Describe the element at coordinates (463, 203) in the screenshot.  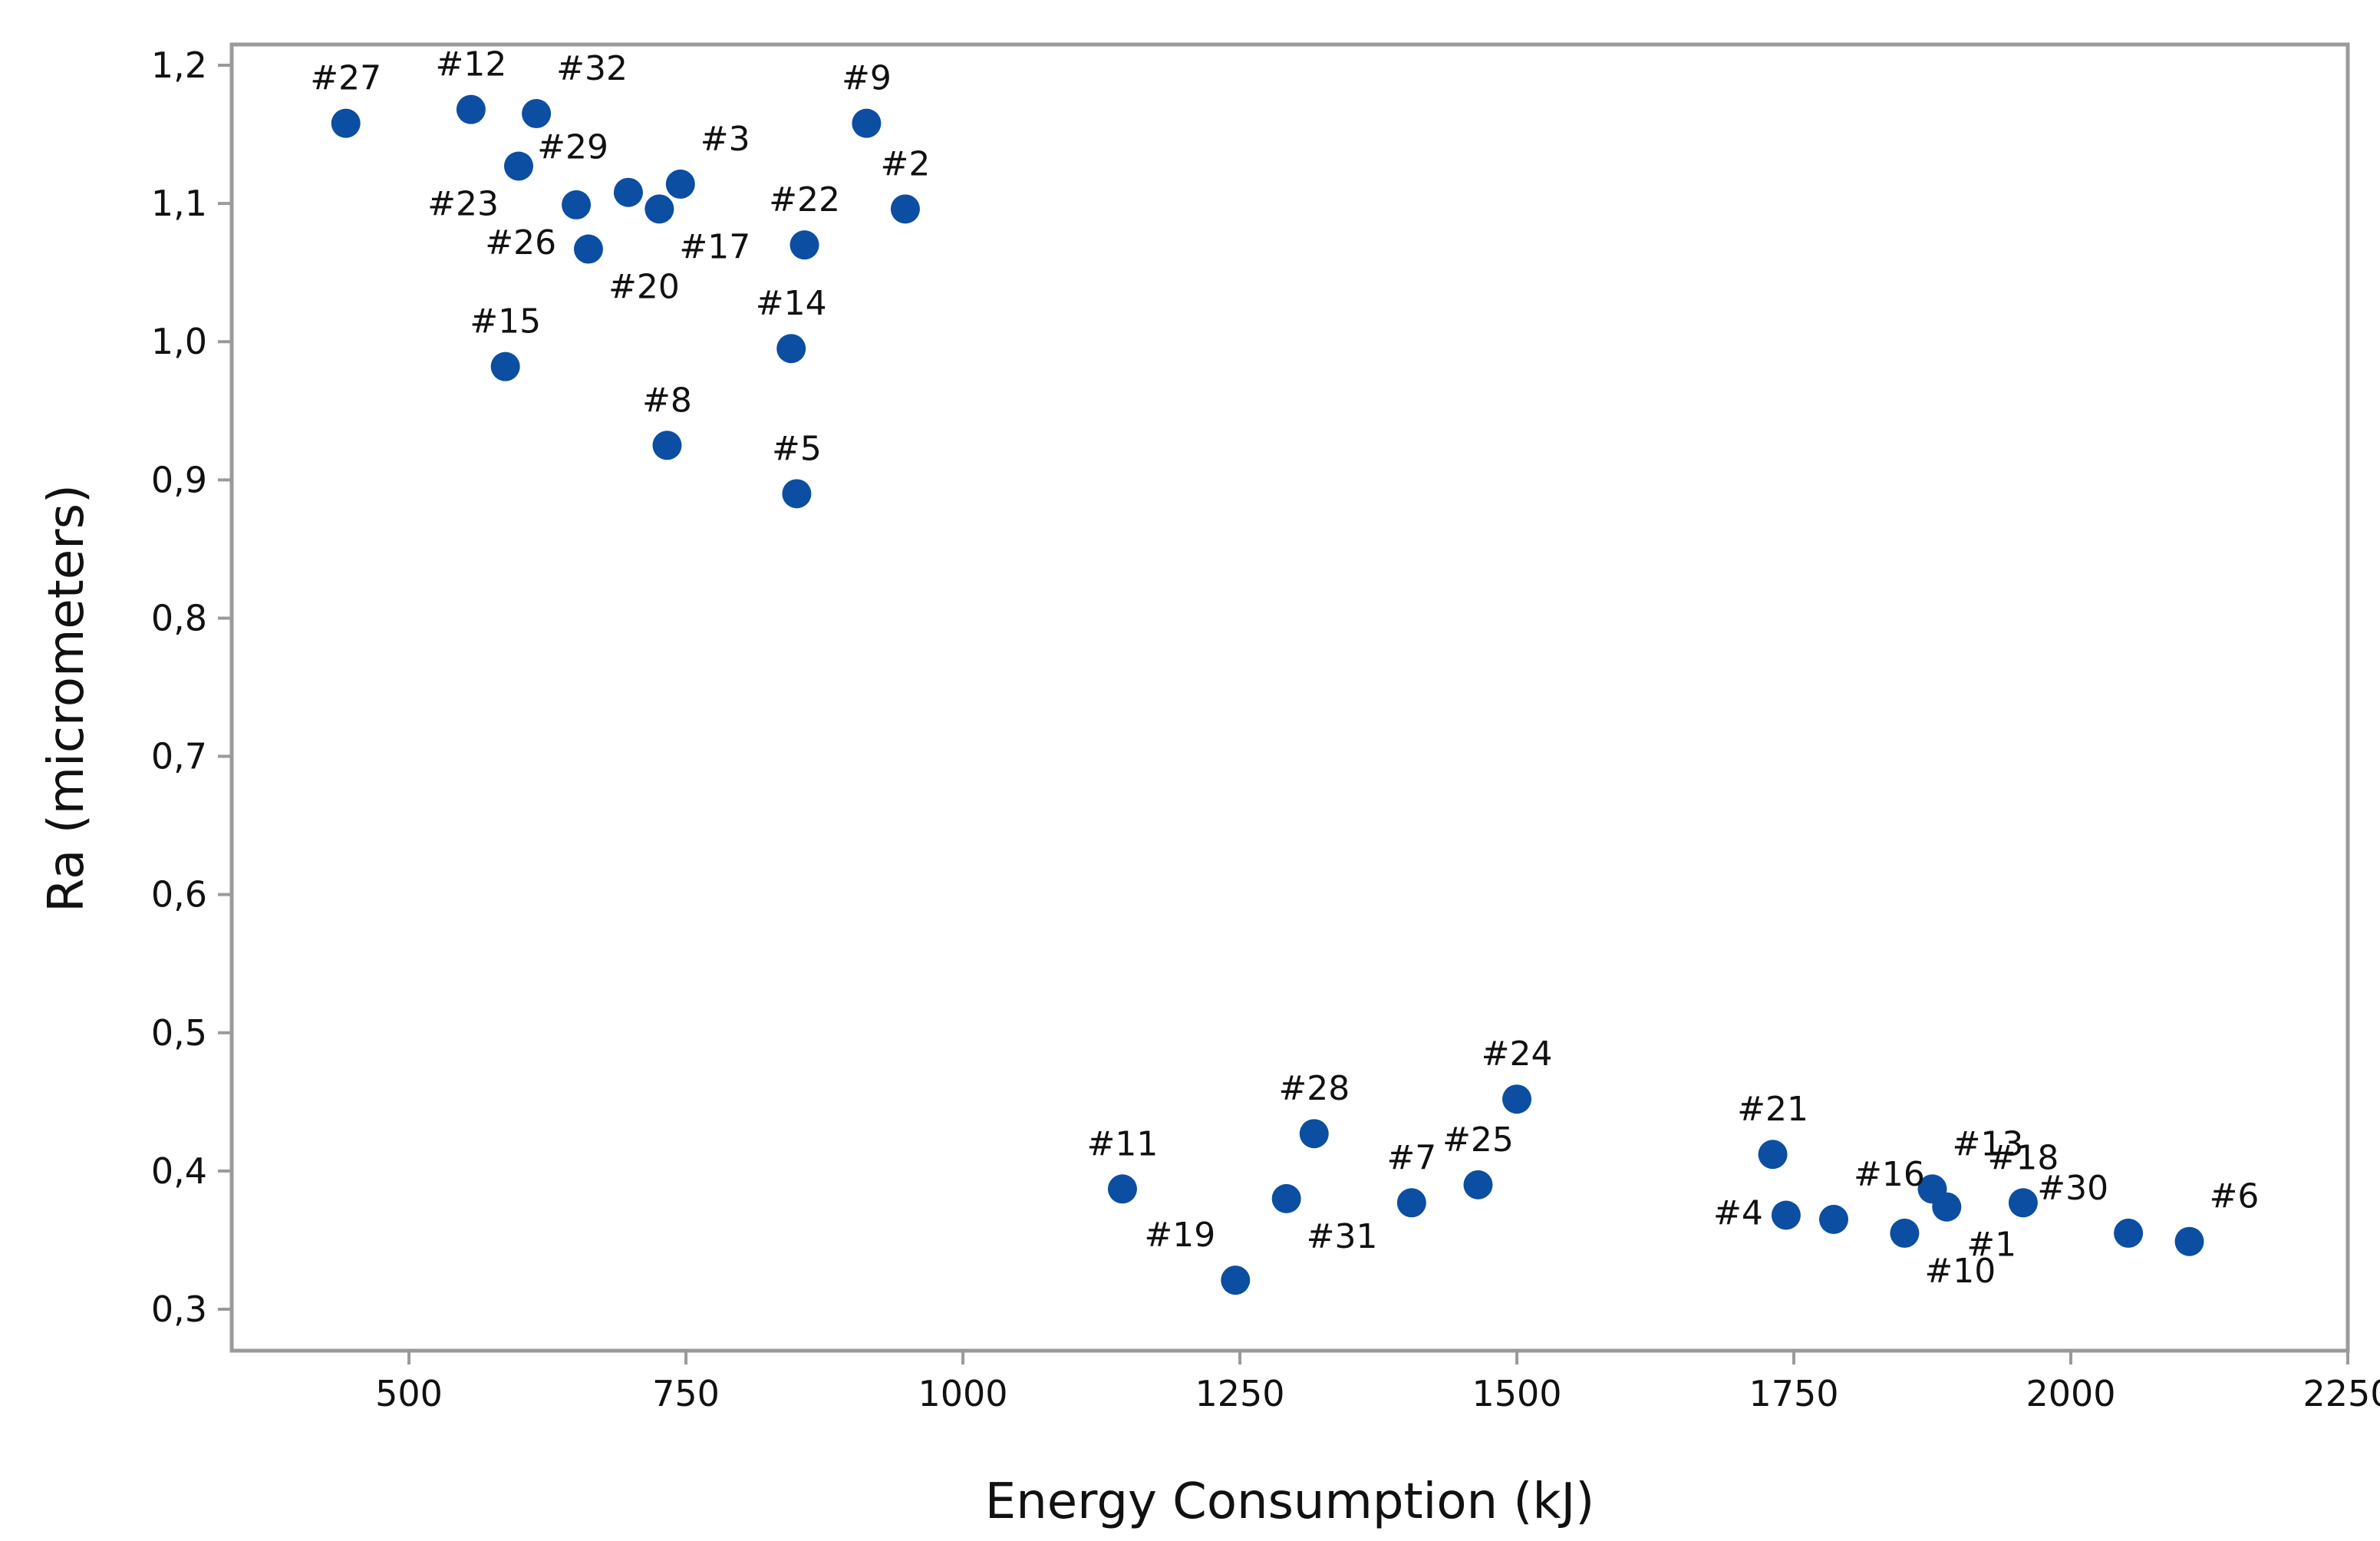
I see `data-point-label: #23` at that location.